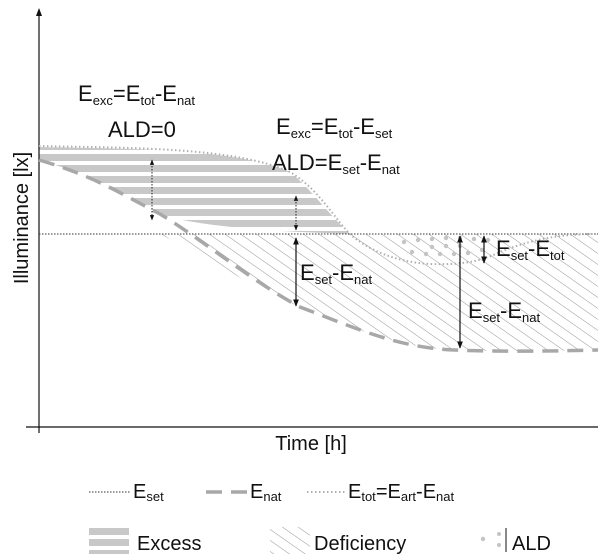  What do you see at coordinates (39, 12) in the screenshot?
I see `y-axis-arrow-icon` at bounding box center [39, 12].